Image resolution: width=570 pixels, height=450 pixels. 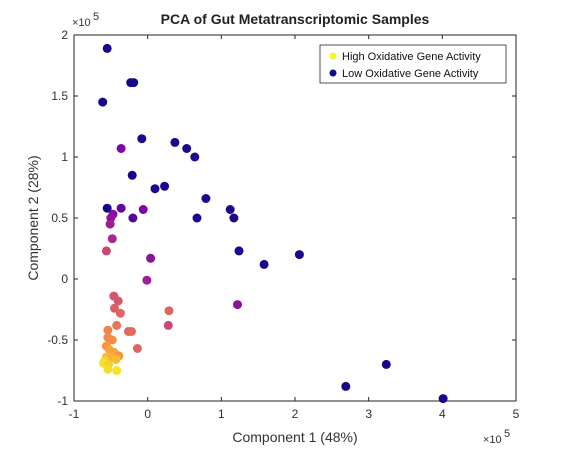 What do you see at coordinates (295, 19) in the screenshot?
I see `chart-title: PCA of Gut Metatranscriptomic Samples` at bounding box center [295, 19].